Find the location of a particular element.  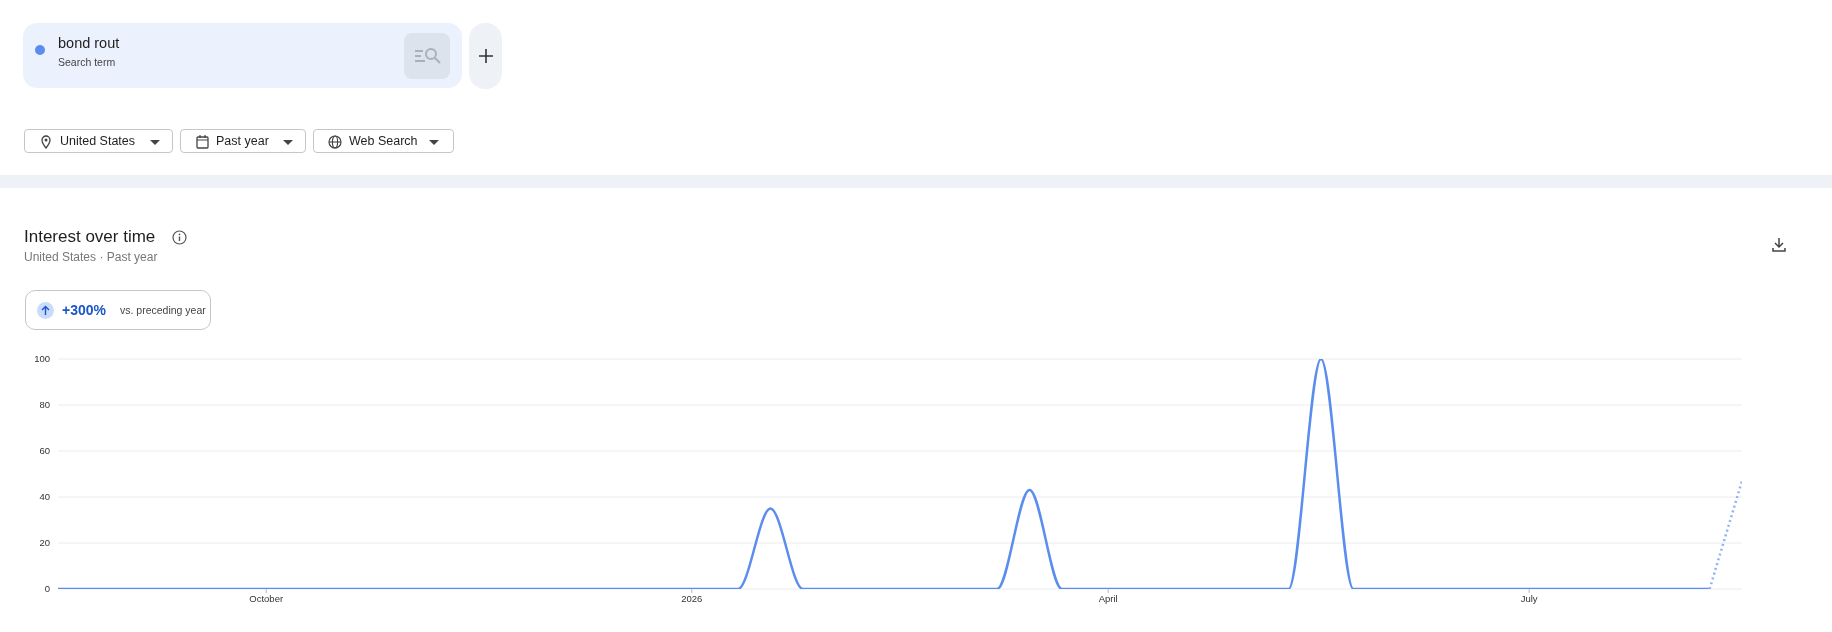

text: Past year is located at coordinates (242, 141).